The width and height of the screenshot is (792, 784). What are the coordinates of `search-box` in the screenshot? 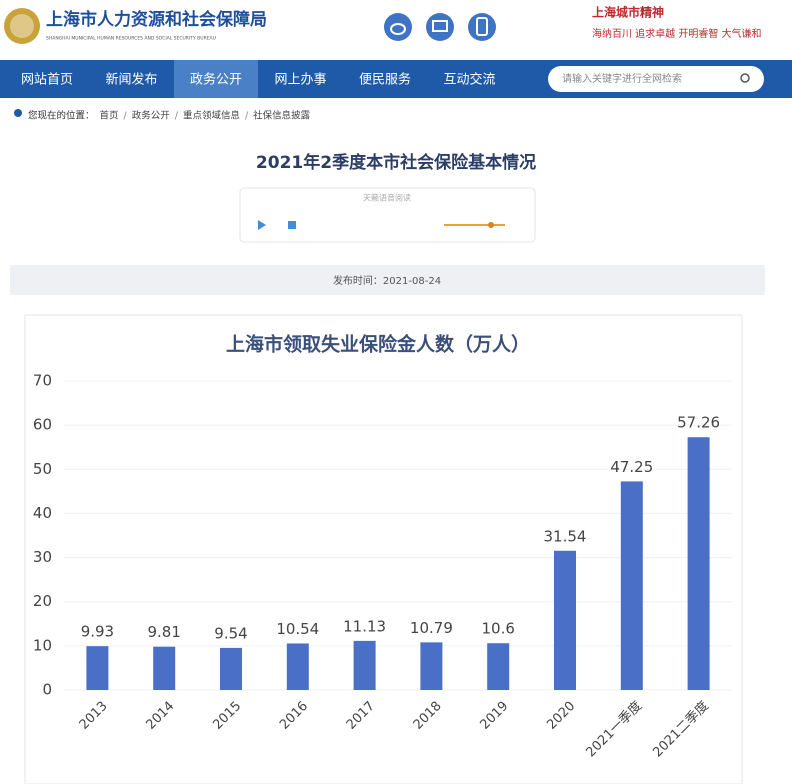 It's located at (656, 79).